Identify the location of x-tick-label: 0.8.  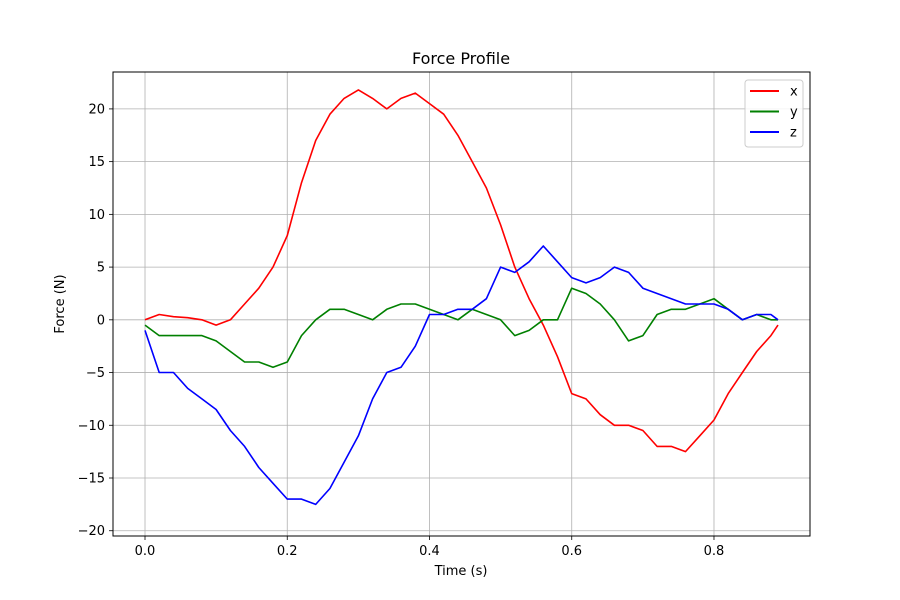
(714, 551).